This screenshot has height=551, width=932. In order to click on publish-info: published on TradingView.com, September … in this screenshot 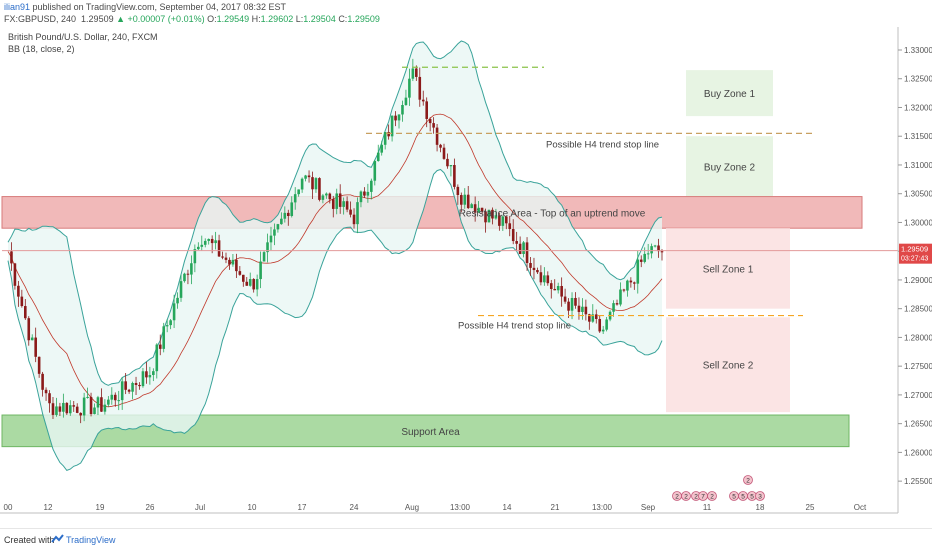, I will do `click(160, 7)`.